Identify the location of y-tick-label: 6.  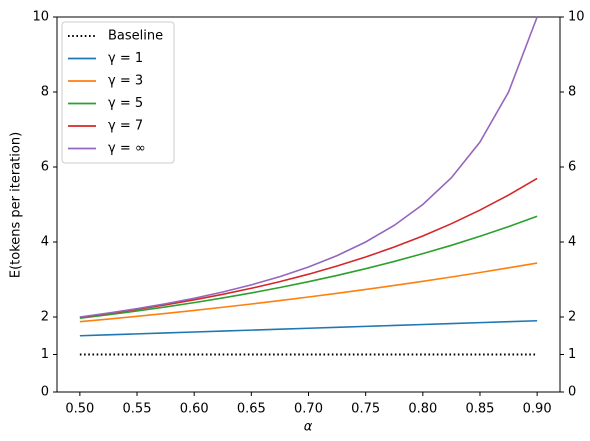
(45, 167).